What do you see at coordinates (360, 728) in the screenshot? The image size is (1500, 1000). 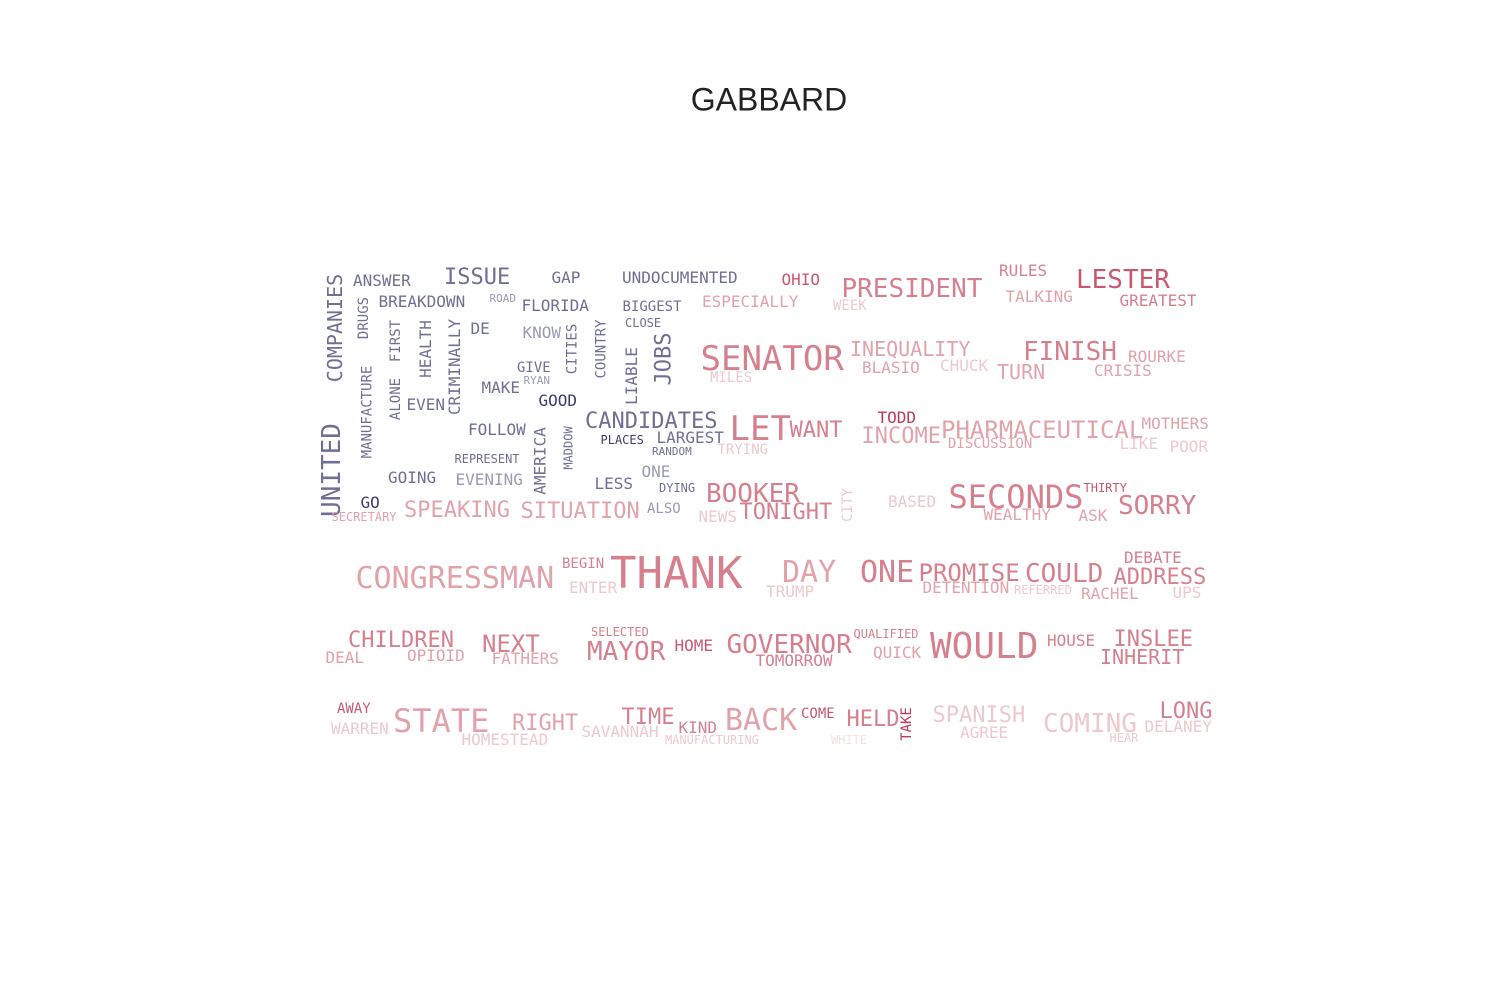 I see `word-warren: WARREN` at bounding box center [360, 728].